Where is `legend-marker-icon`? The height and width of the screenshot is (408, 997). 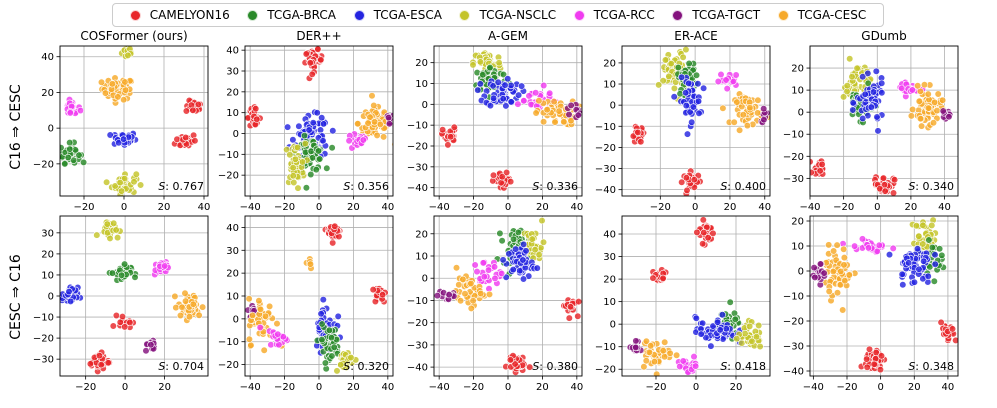 legend-marker-icon is located at coordinates (579, 15).